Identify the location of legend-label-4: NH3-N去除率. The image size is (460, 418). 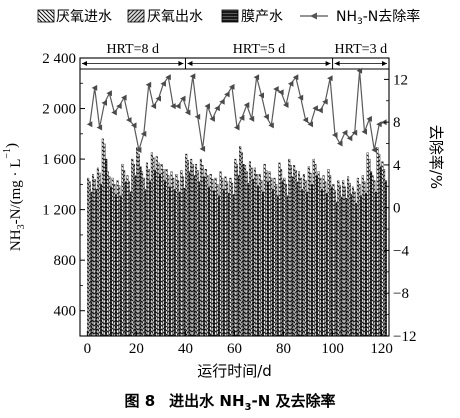
(378, 17).